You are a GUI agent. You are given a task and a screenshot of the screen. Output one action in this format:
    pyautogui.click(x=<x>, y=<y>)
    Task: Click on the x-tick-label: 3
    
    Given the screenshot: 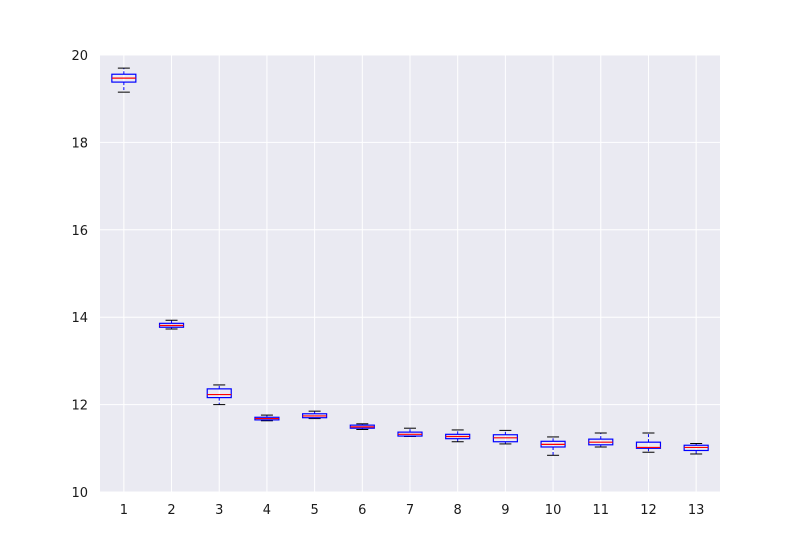 What is the action you would take?
    pyautogui.click(x=219, y=510)
    